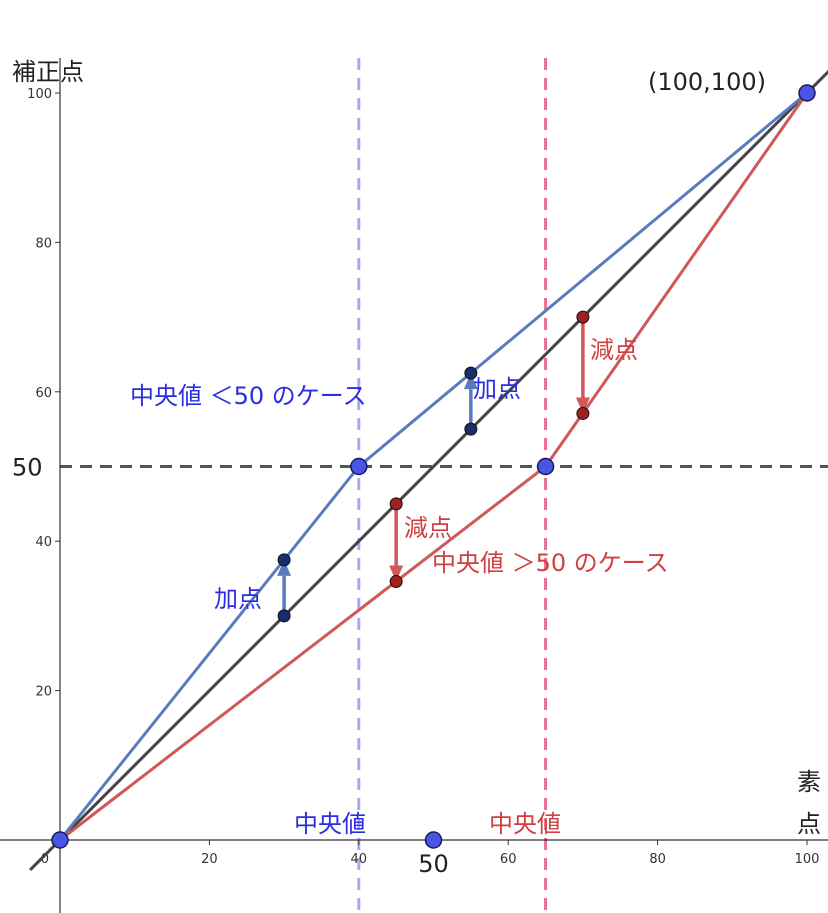  Describe the element at coordinates (525, 824) in the screenshot. I see `red-median-label: 中央値` at that location.